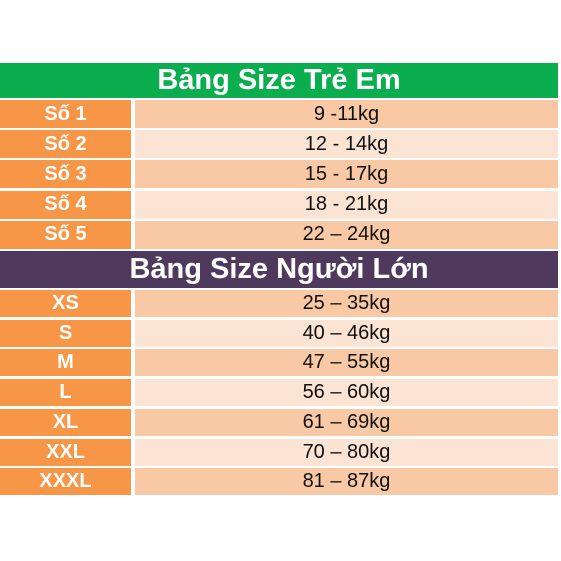  Describe the element at coordinates (346, 144) in the screenshot. I see `weight-range: 12 - 14kg` at that location.